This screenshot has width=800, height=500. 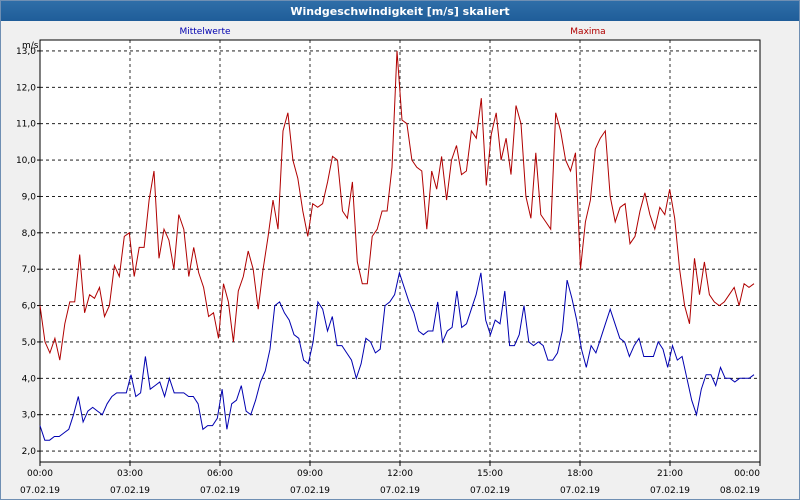 What do you see at coordinates (29, 234) in the screenshot?
I see `y-tick-label: 8,0` at bounding box center [29, 234].